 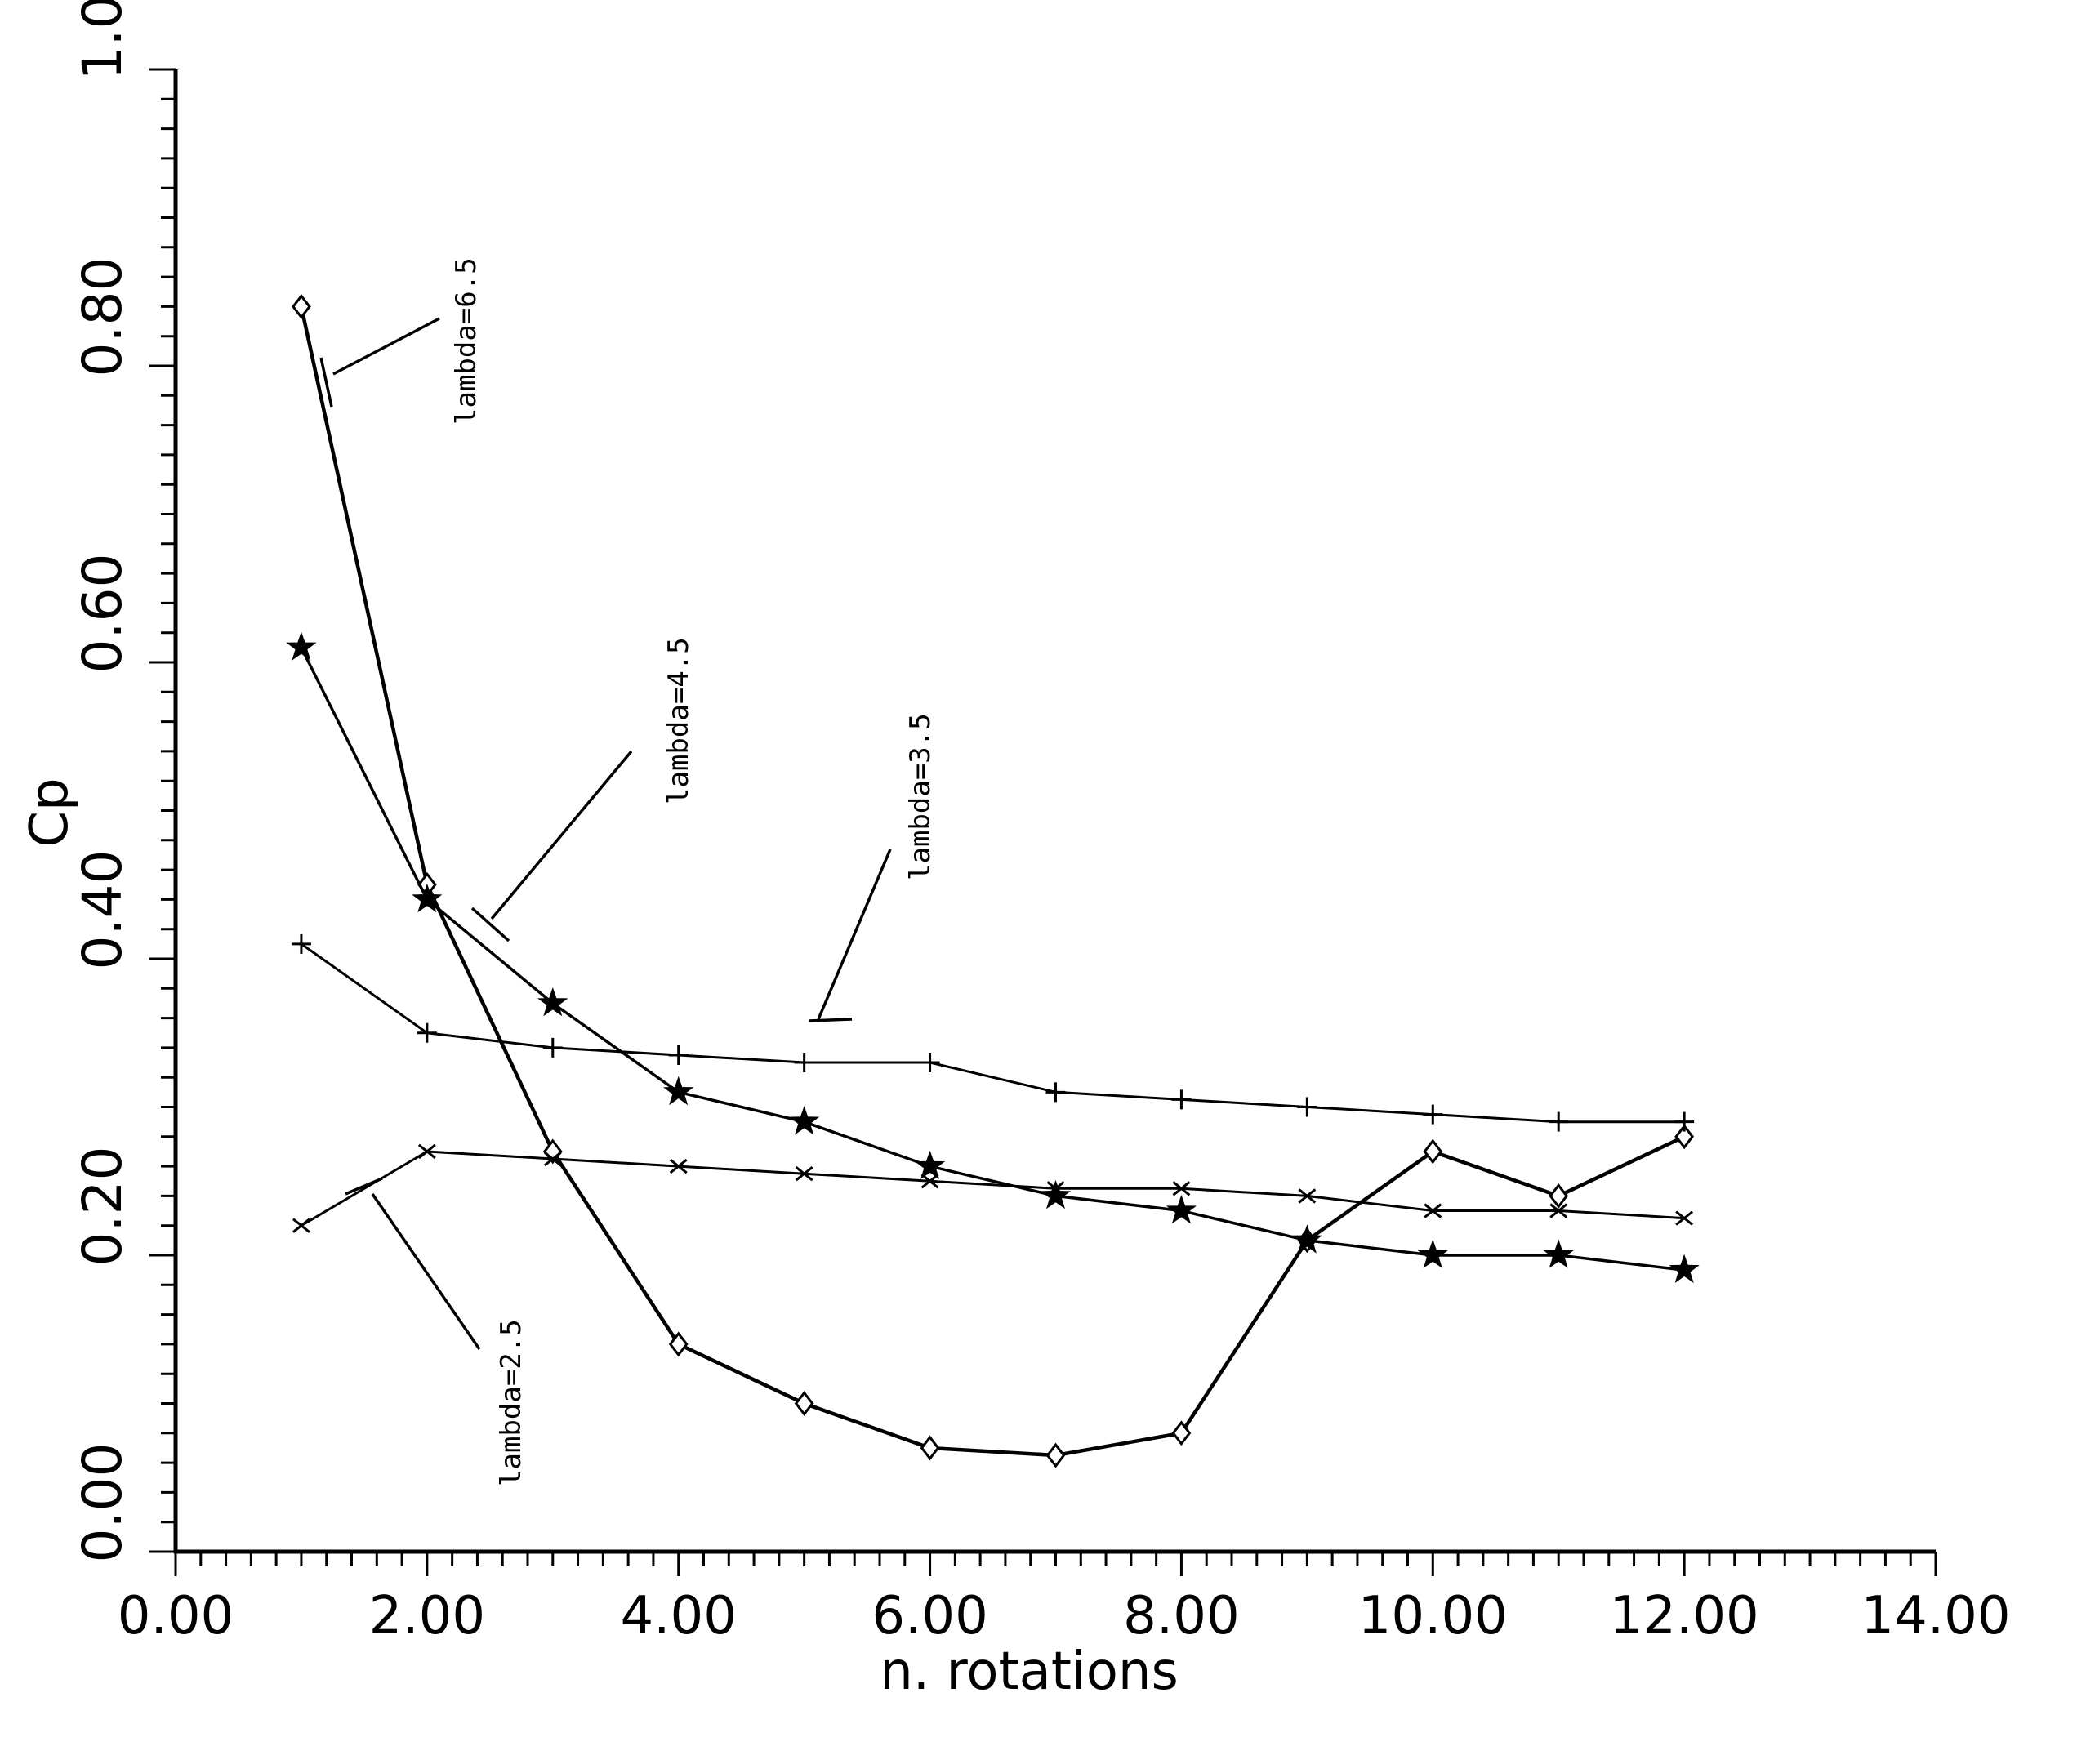 What do you see at coordinates (50, 812) in the screenshot?
I see `y-axis-title: Cp` at bounding box center [50, 812].